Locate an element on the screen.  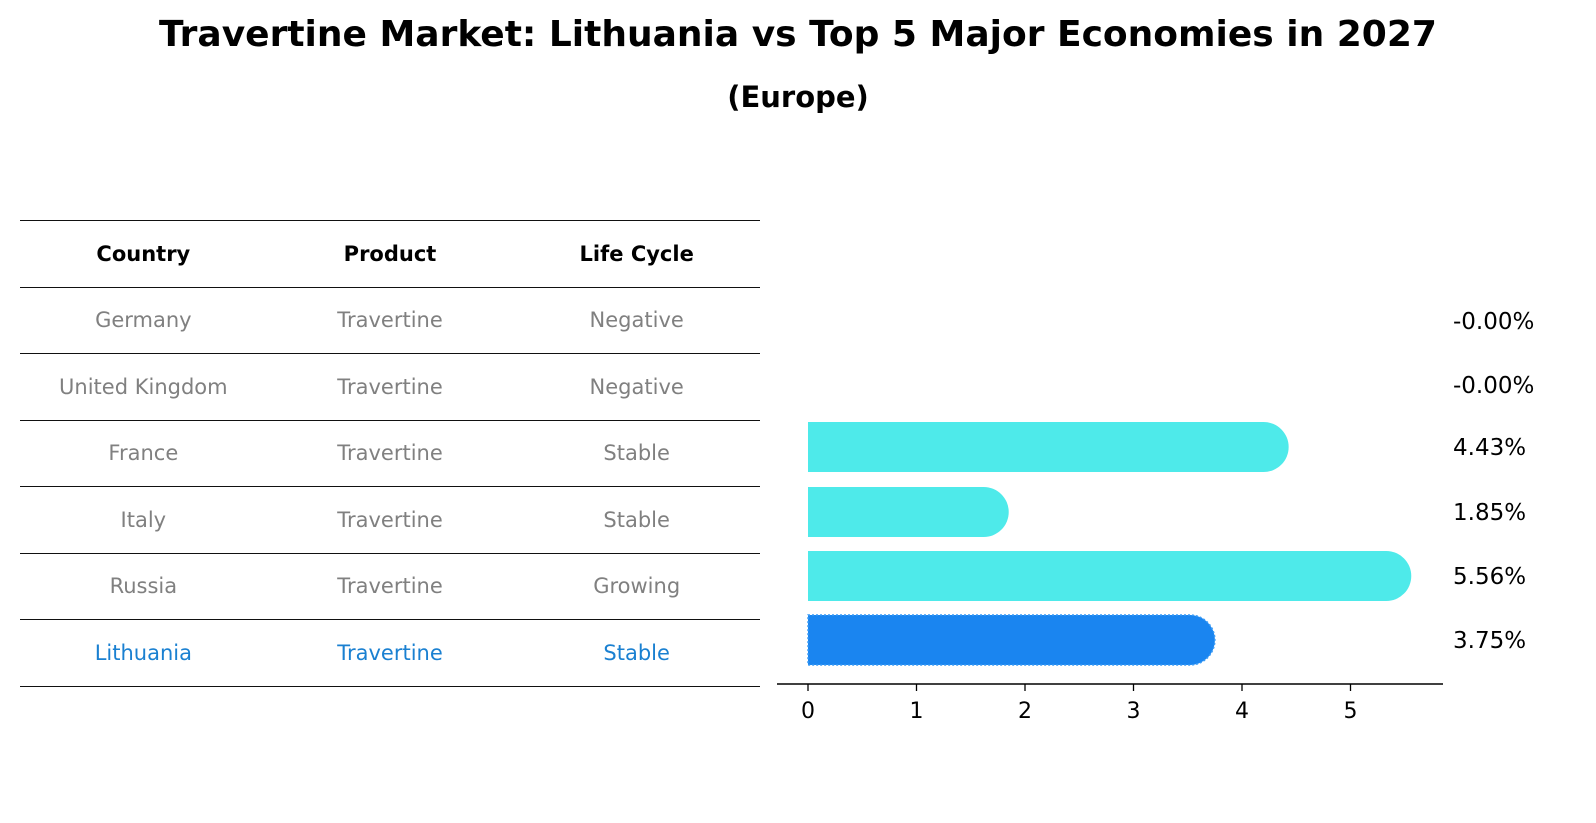
bar-russia is located at coordinates (1110, 576).